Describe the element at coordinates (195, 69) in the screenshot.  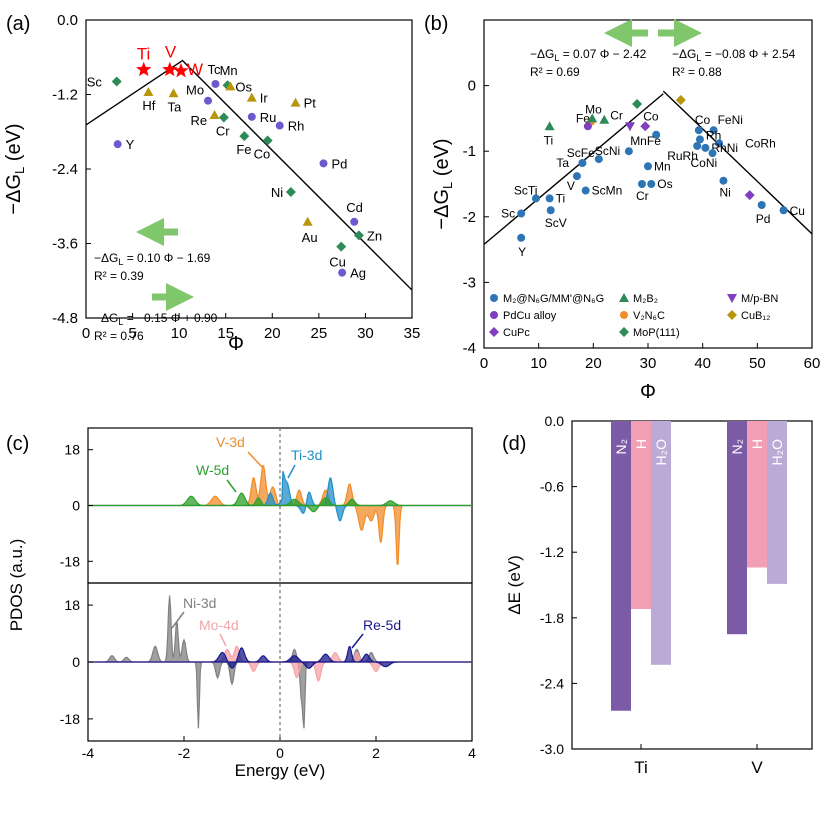
I see `chart-a-point-label: W` at that location.